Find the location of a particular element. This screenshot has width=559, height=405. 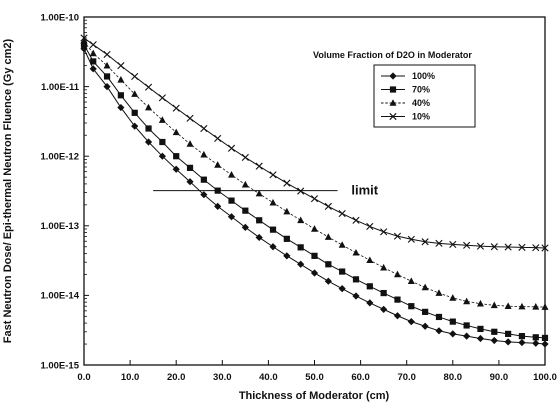

legend-items: 100% 70% 40% 10% is located at coordinates (408, 96).